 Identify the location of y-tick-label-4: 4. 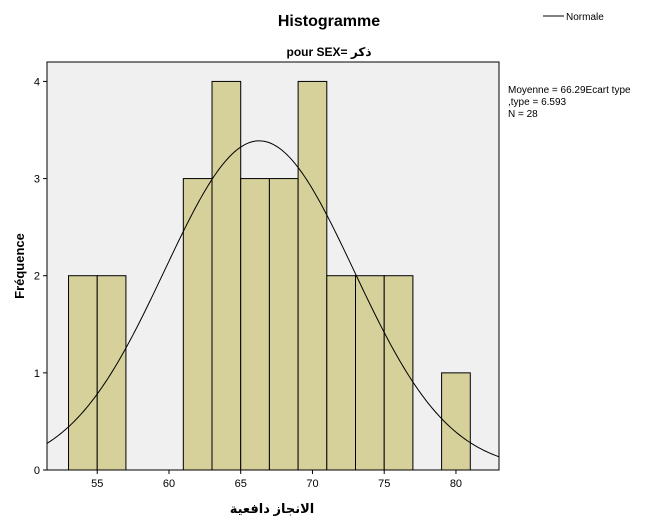
(37, 82).